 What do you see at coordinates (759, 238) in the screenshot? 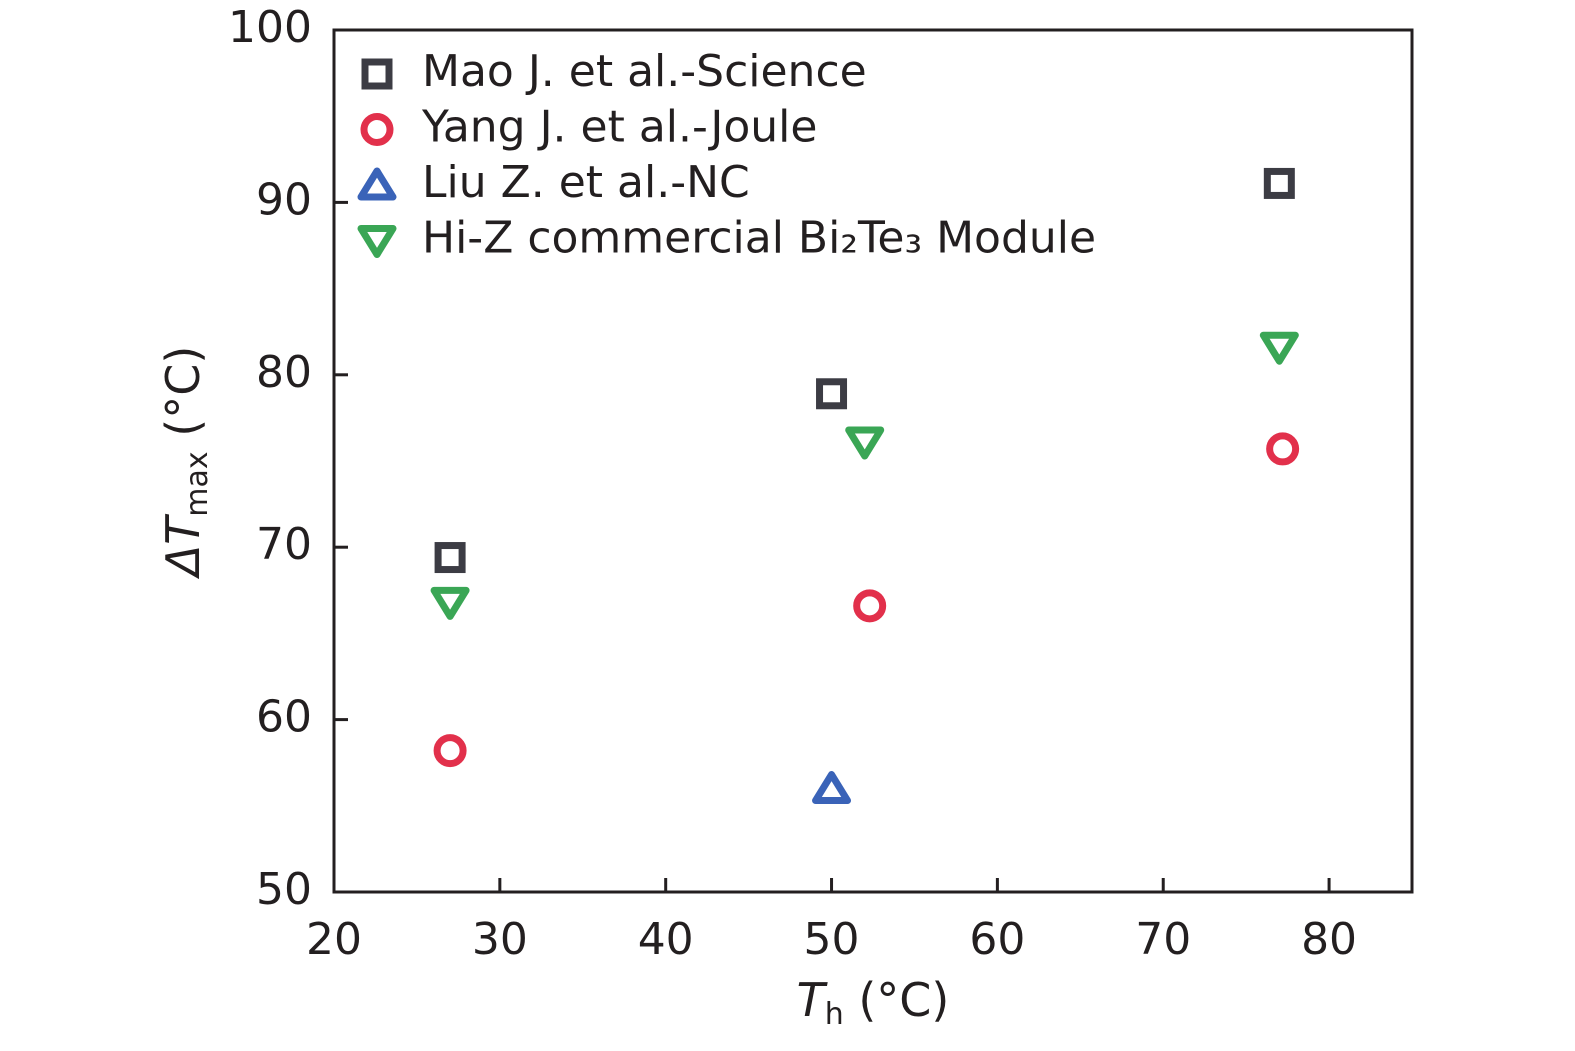
I see `legend-label: Hi-Z commercial Bi₂Te₃ Module` at bounding box center [759, 238].